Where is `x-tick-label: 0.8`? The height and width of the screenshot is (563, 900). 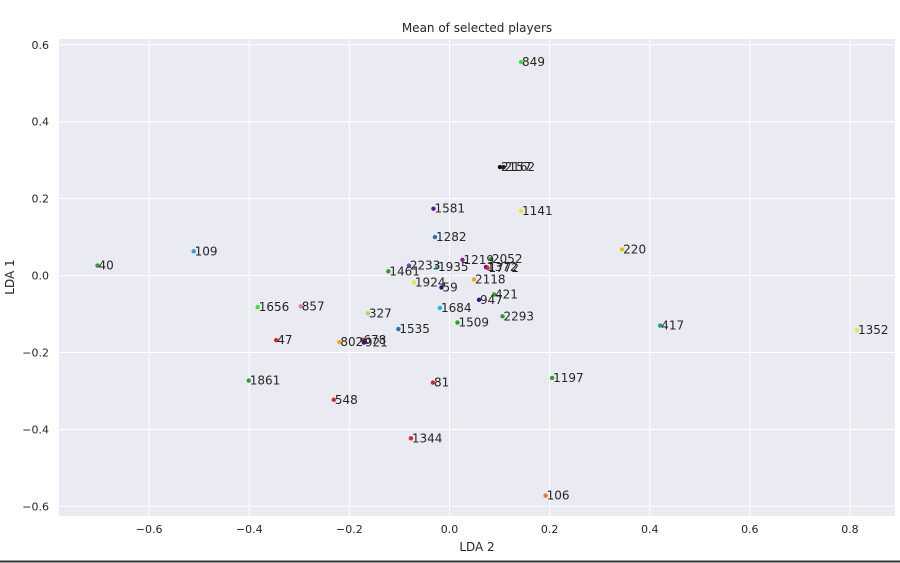 x-tick-label: 0.8 is located at coordinates (850, 529).